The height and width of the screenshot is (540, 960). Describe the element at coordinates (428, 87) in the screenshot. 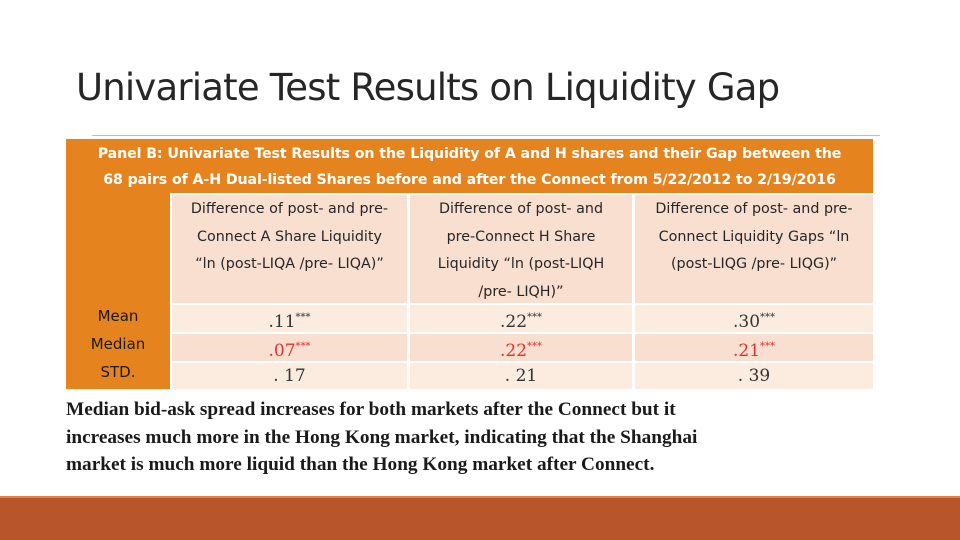

I see `slide-title: Univariate Test Results on Liquidity Gap` at that location.